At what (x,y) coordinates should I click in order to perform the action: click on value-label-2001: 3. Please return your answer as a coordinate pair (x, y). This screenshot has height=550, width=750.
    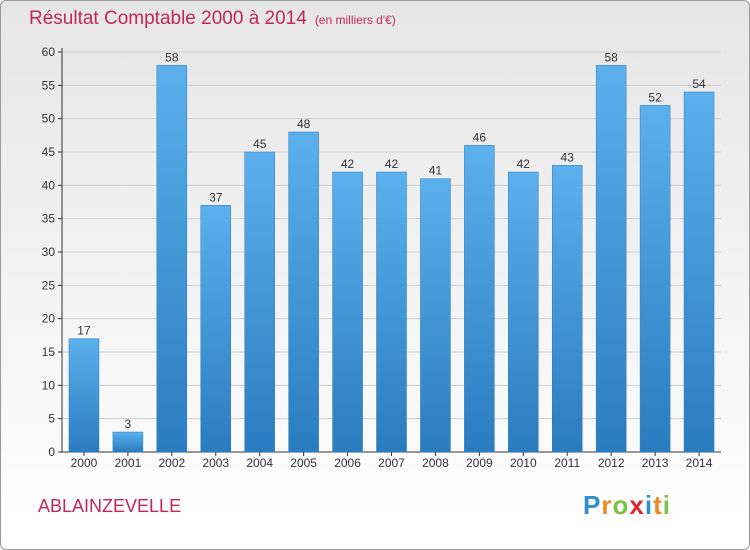
    Looking at the image, I should click on (128, 424).